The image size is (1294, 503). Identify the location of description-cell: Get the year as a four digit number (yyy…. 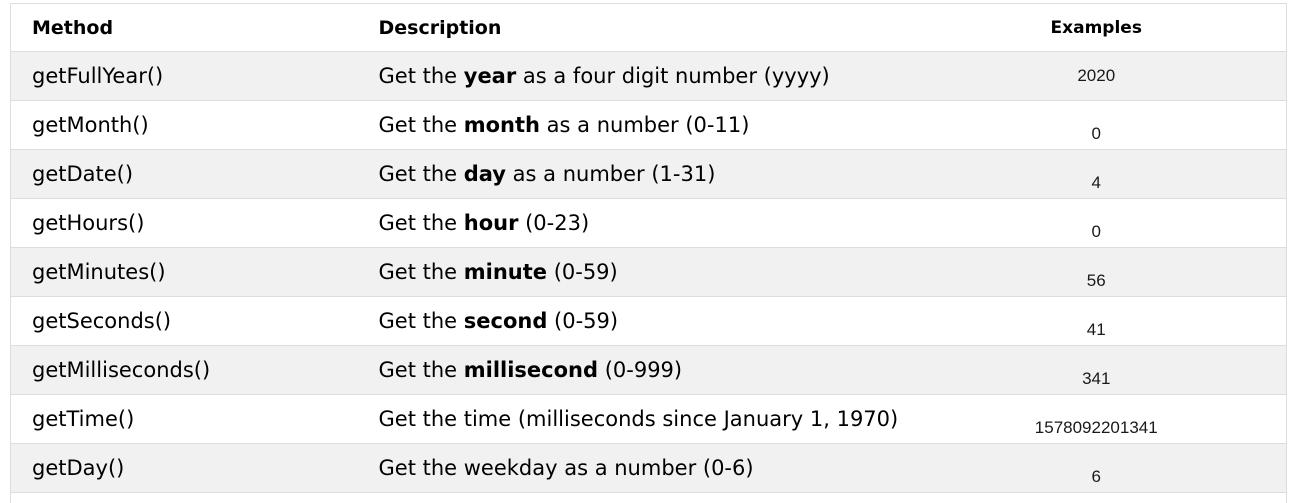
(632, 76).